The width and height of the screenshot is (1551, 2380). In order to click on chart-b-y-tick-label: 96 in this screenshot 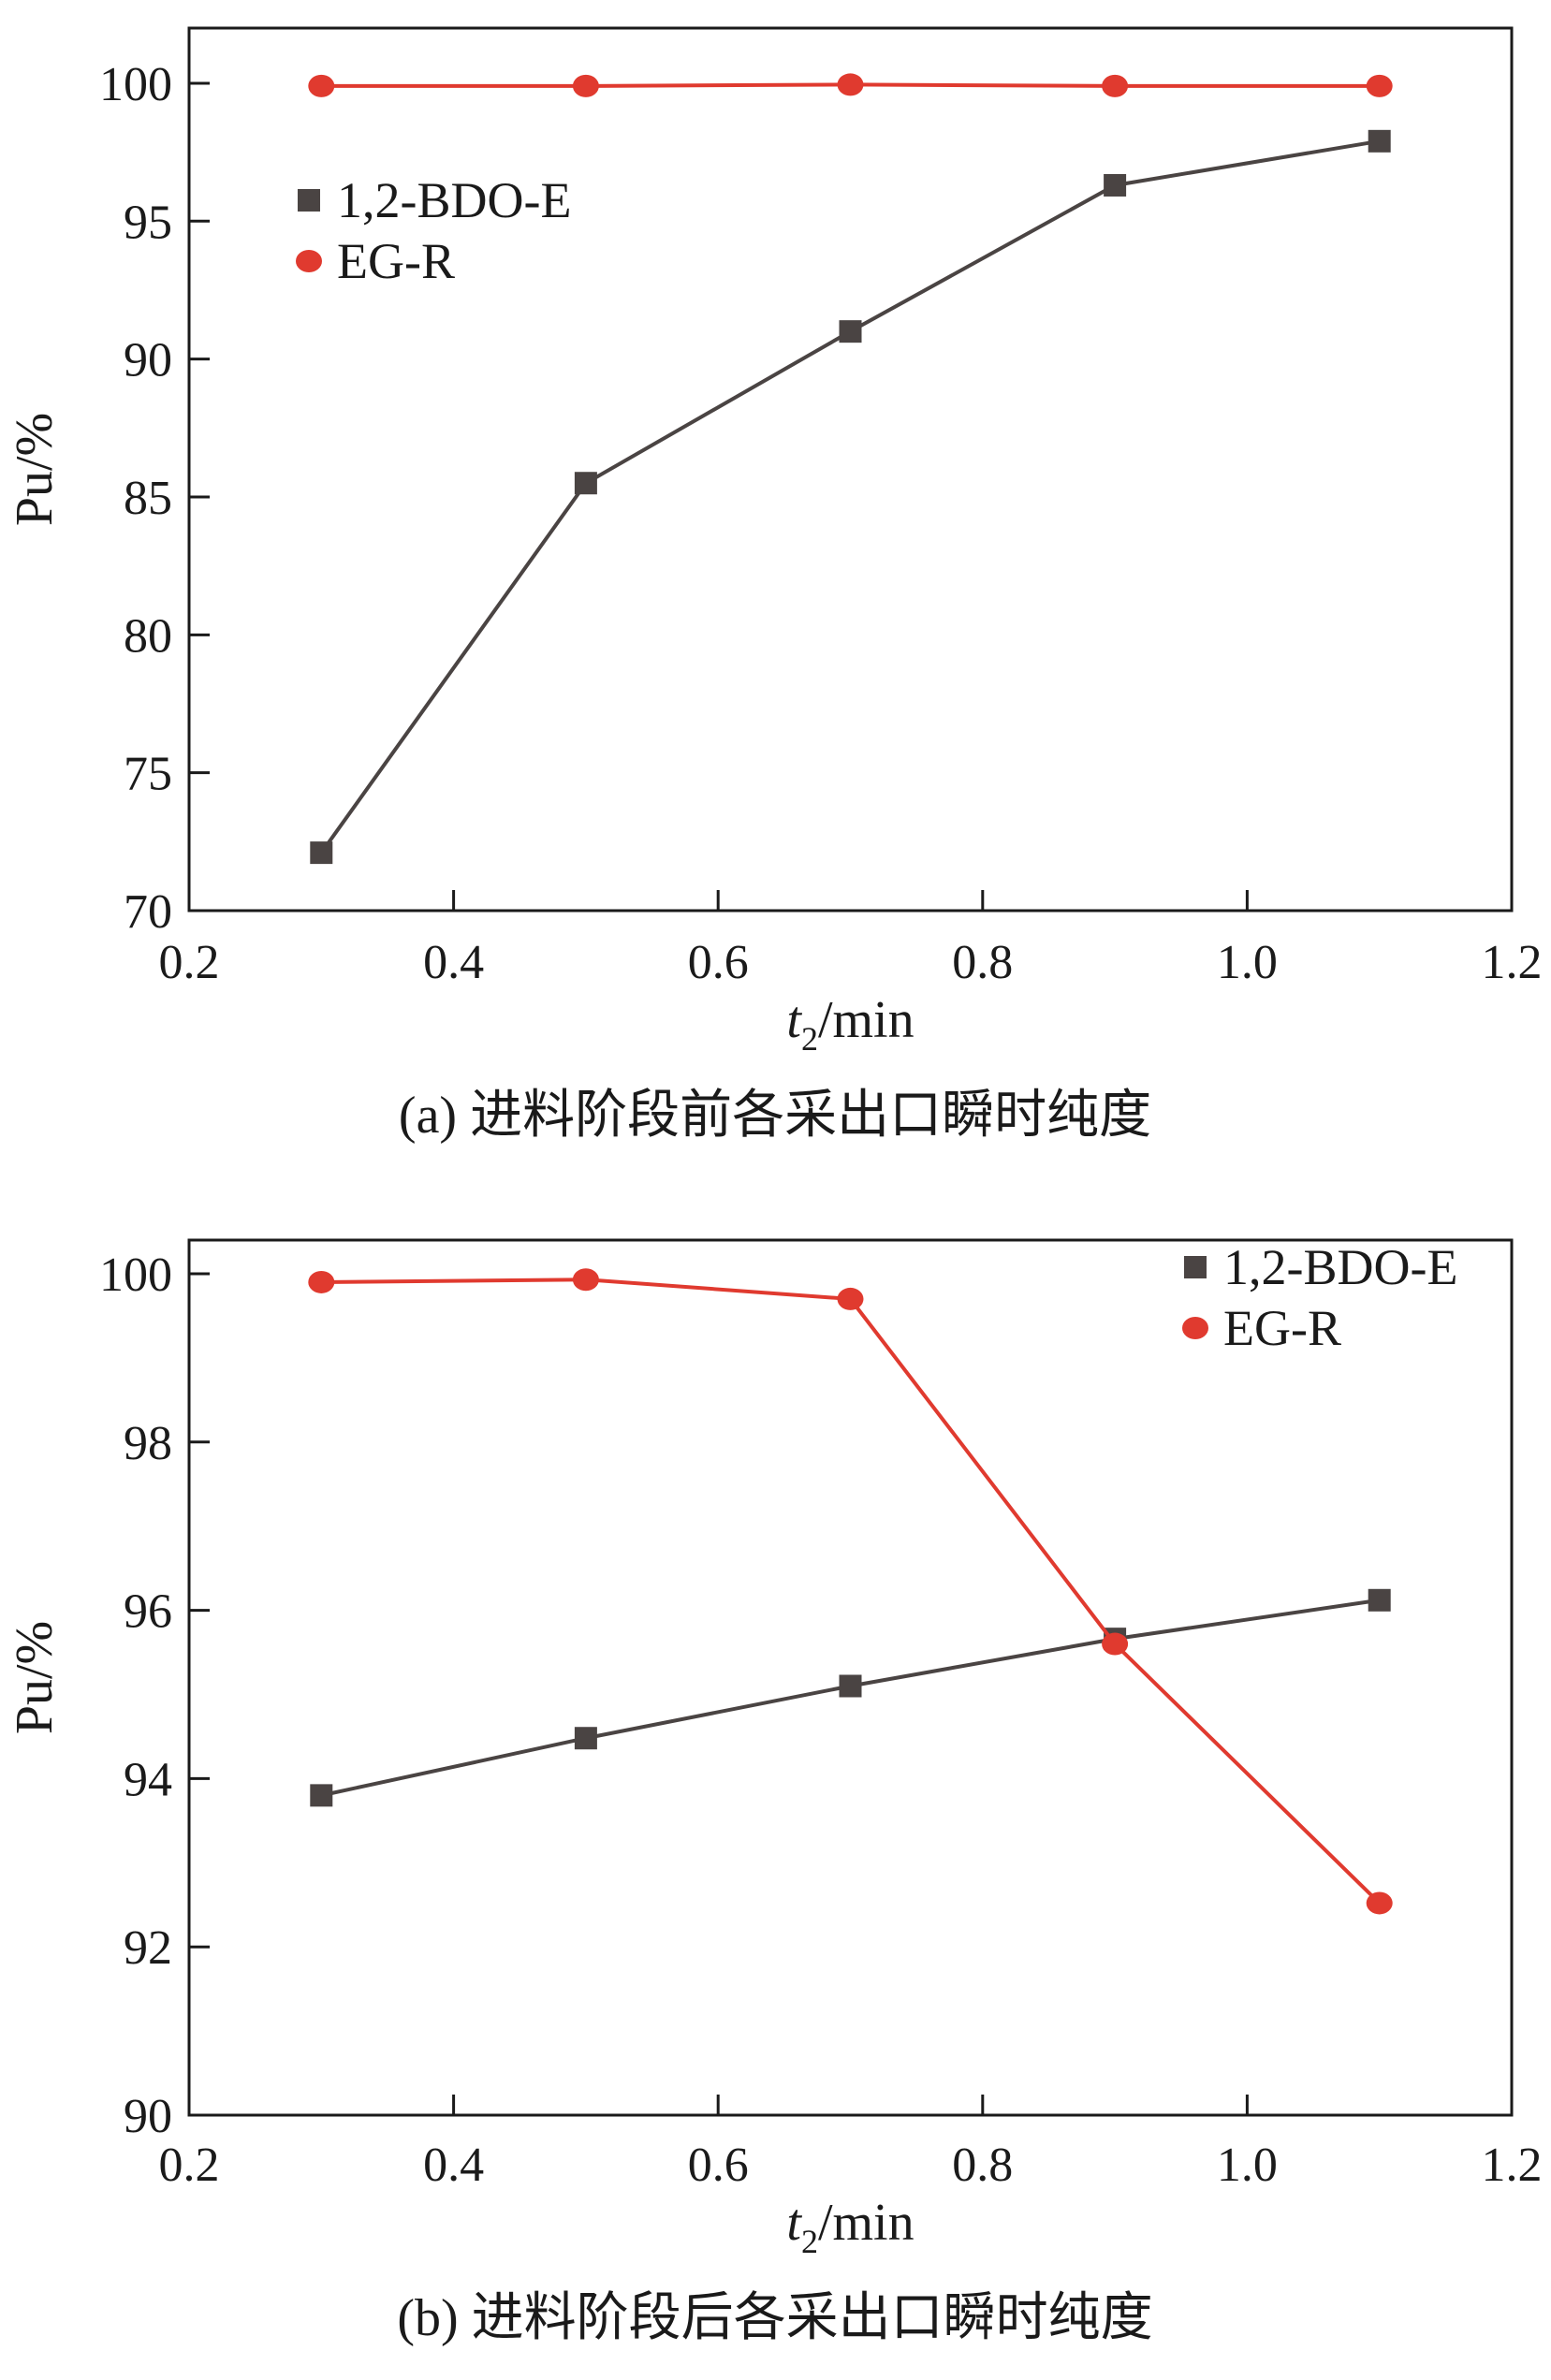, I will do `click(148, 1612)`.